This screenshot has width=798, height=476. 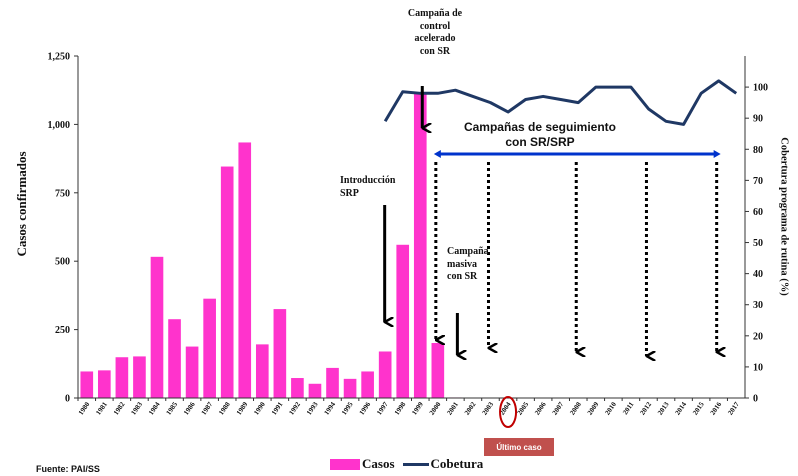 I want to click on x-tick-1980: 1980, so click(x=84, y=408).